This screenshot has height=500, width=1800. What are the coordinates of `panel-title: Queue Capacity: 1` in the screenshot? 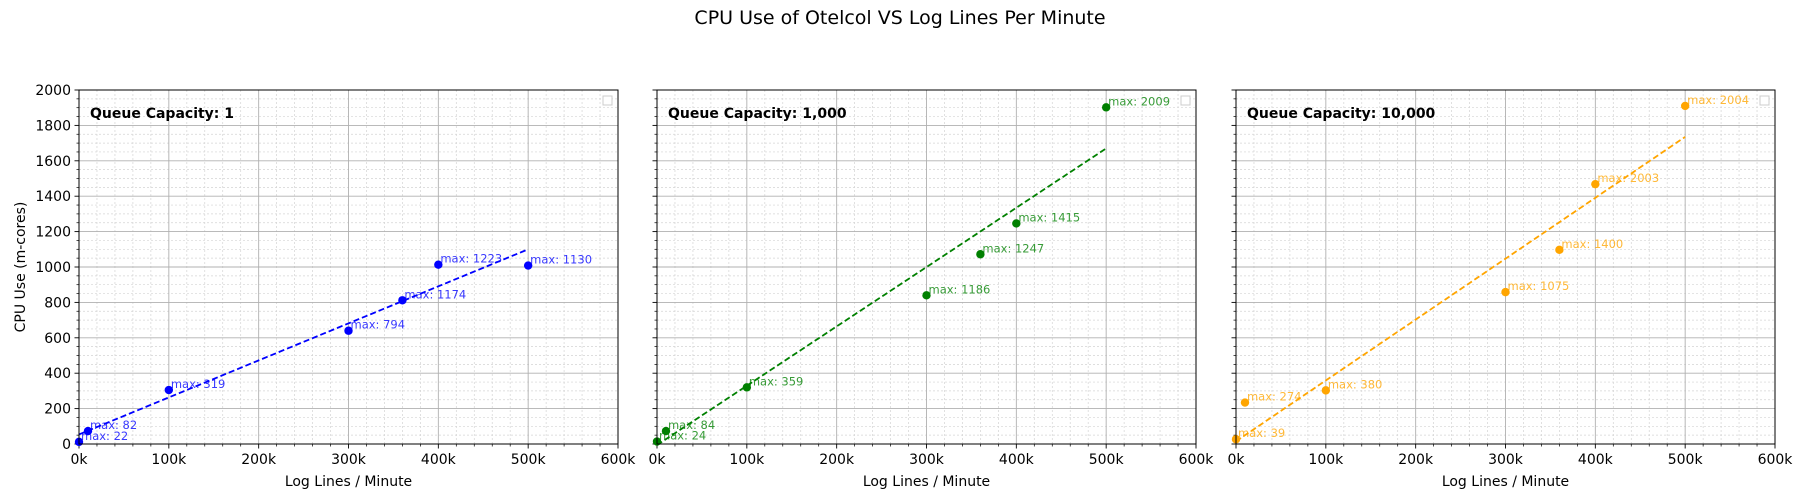 It's located at (162, 114).